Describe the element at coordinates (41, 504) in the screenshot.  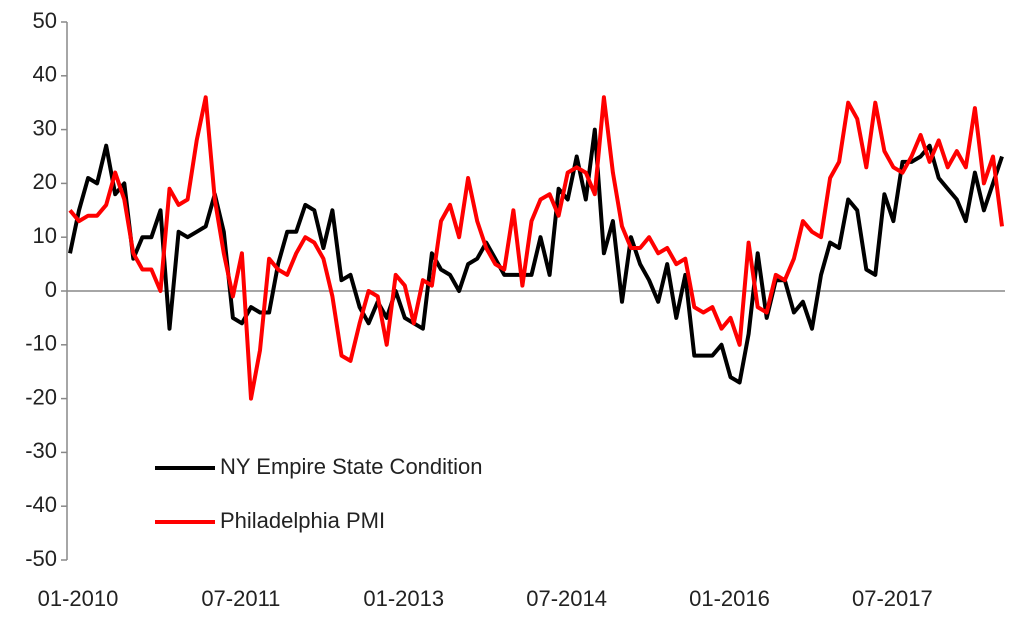
I see `y-tick-label: -40` at that location.